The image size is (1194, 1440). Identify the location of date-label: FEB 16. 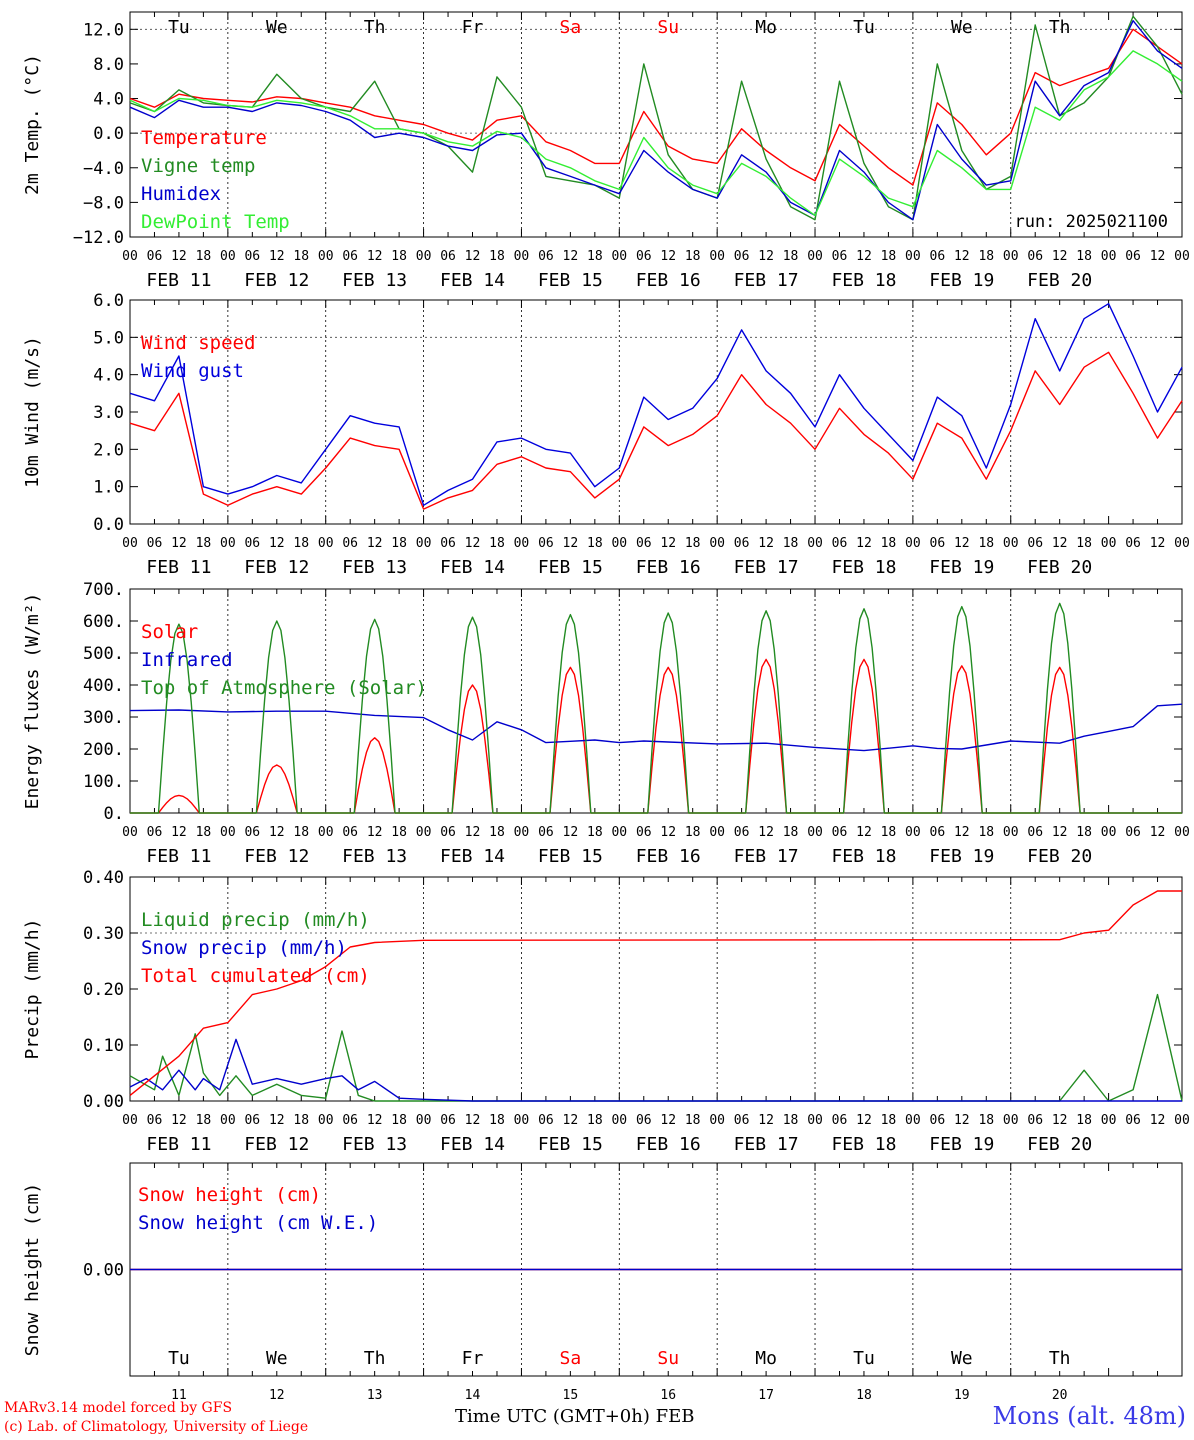
(668, 567).